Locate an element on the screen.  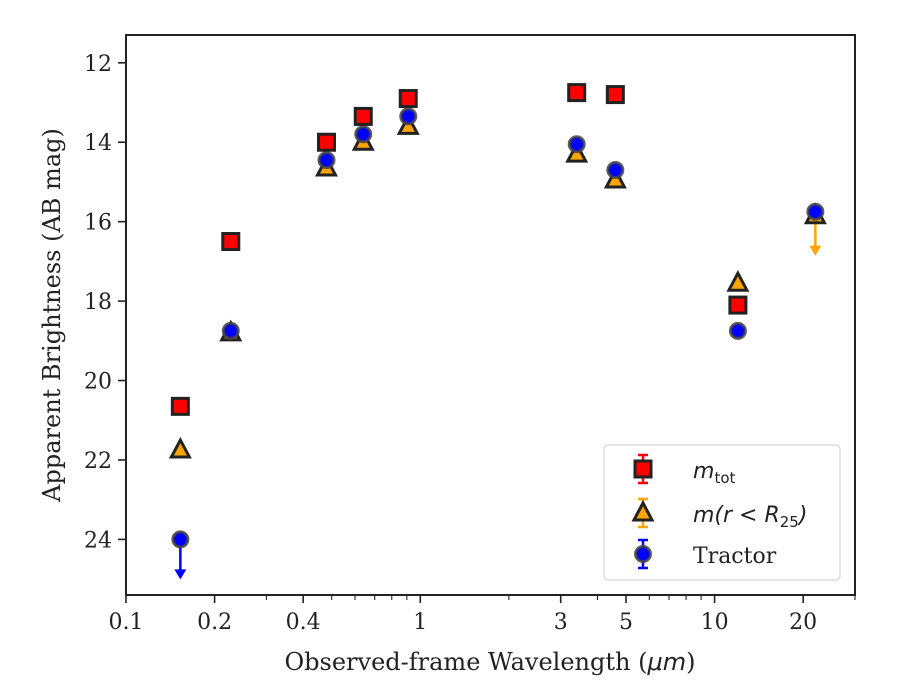
y-tick-label: 16 is located at coordinates (98, 223).